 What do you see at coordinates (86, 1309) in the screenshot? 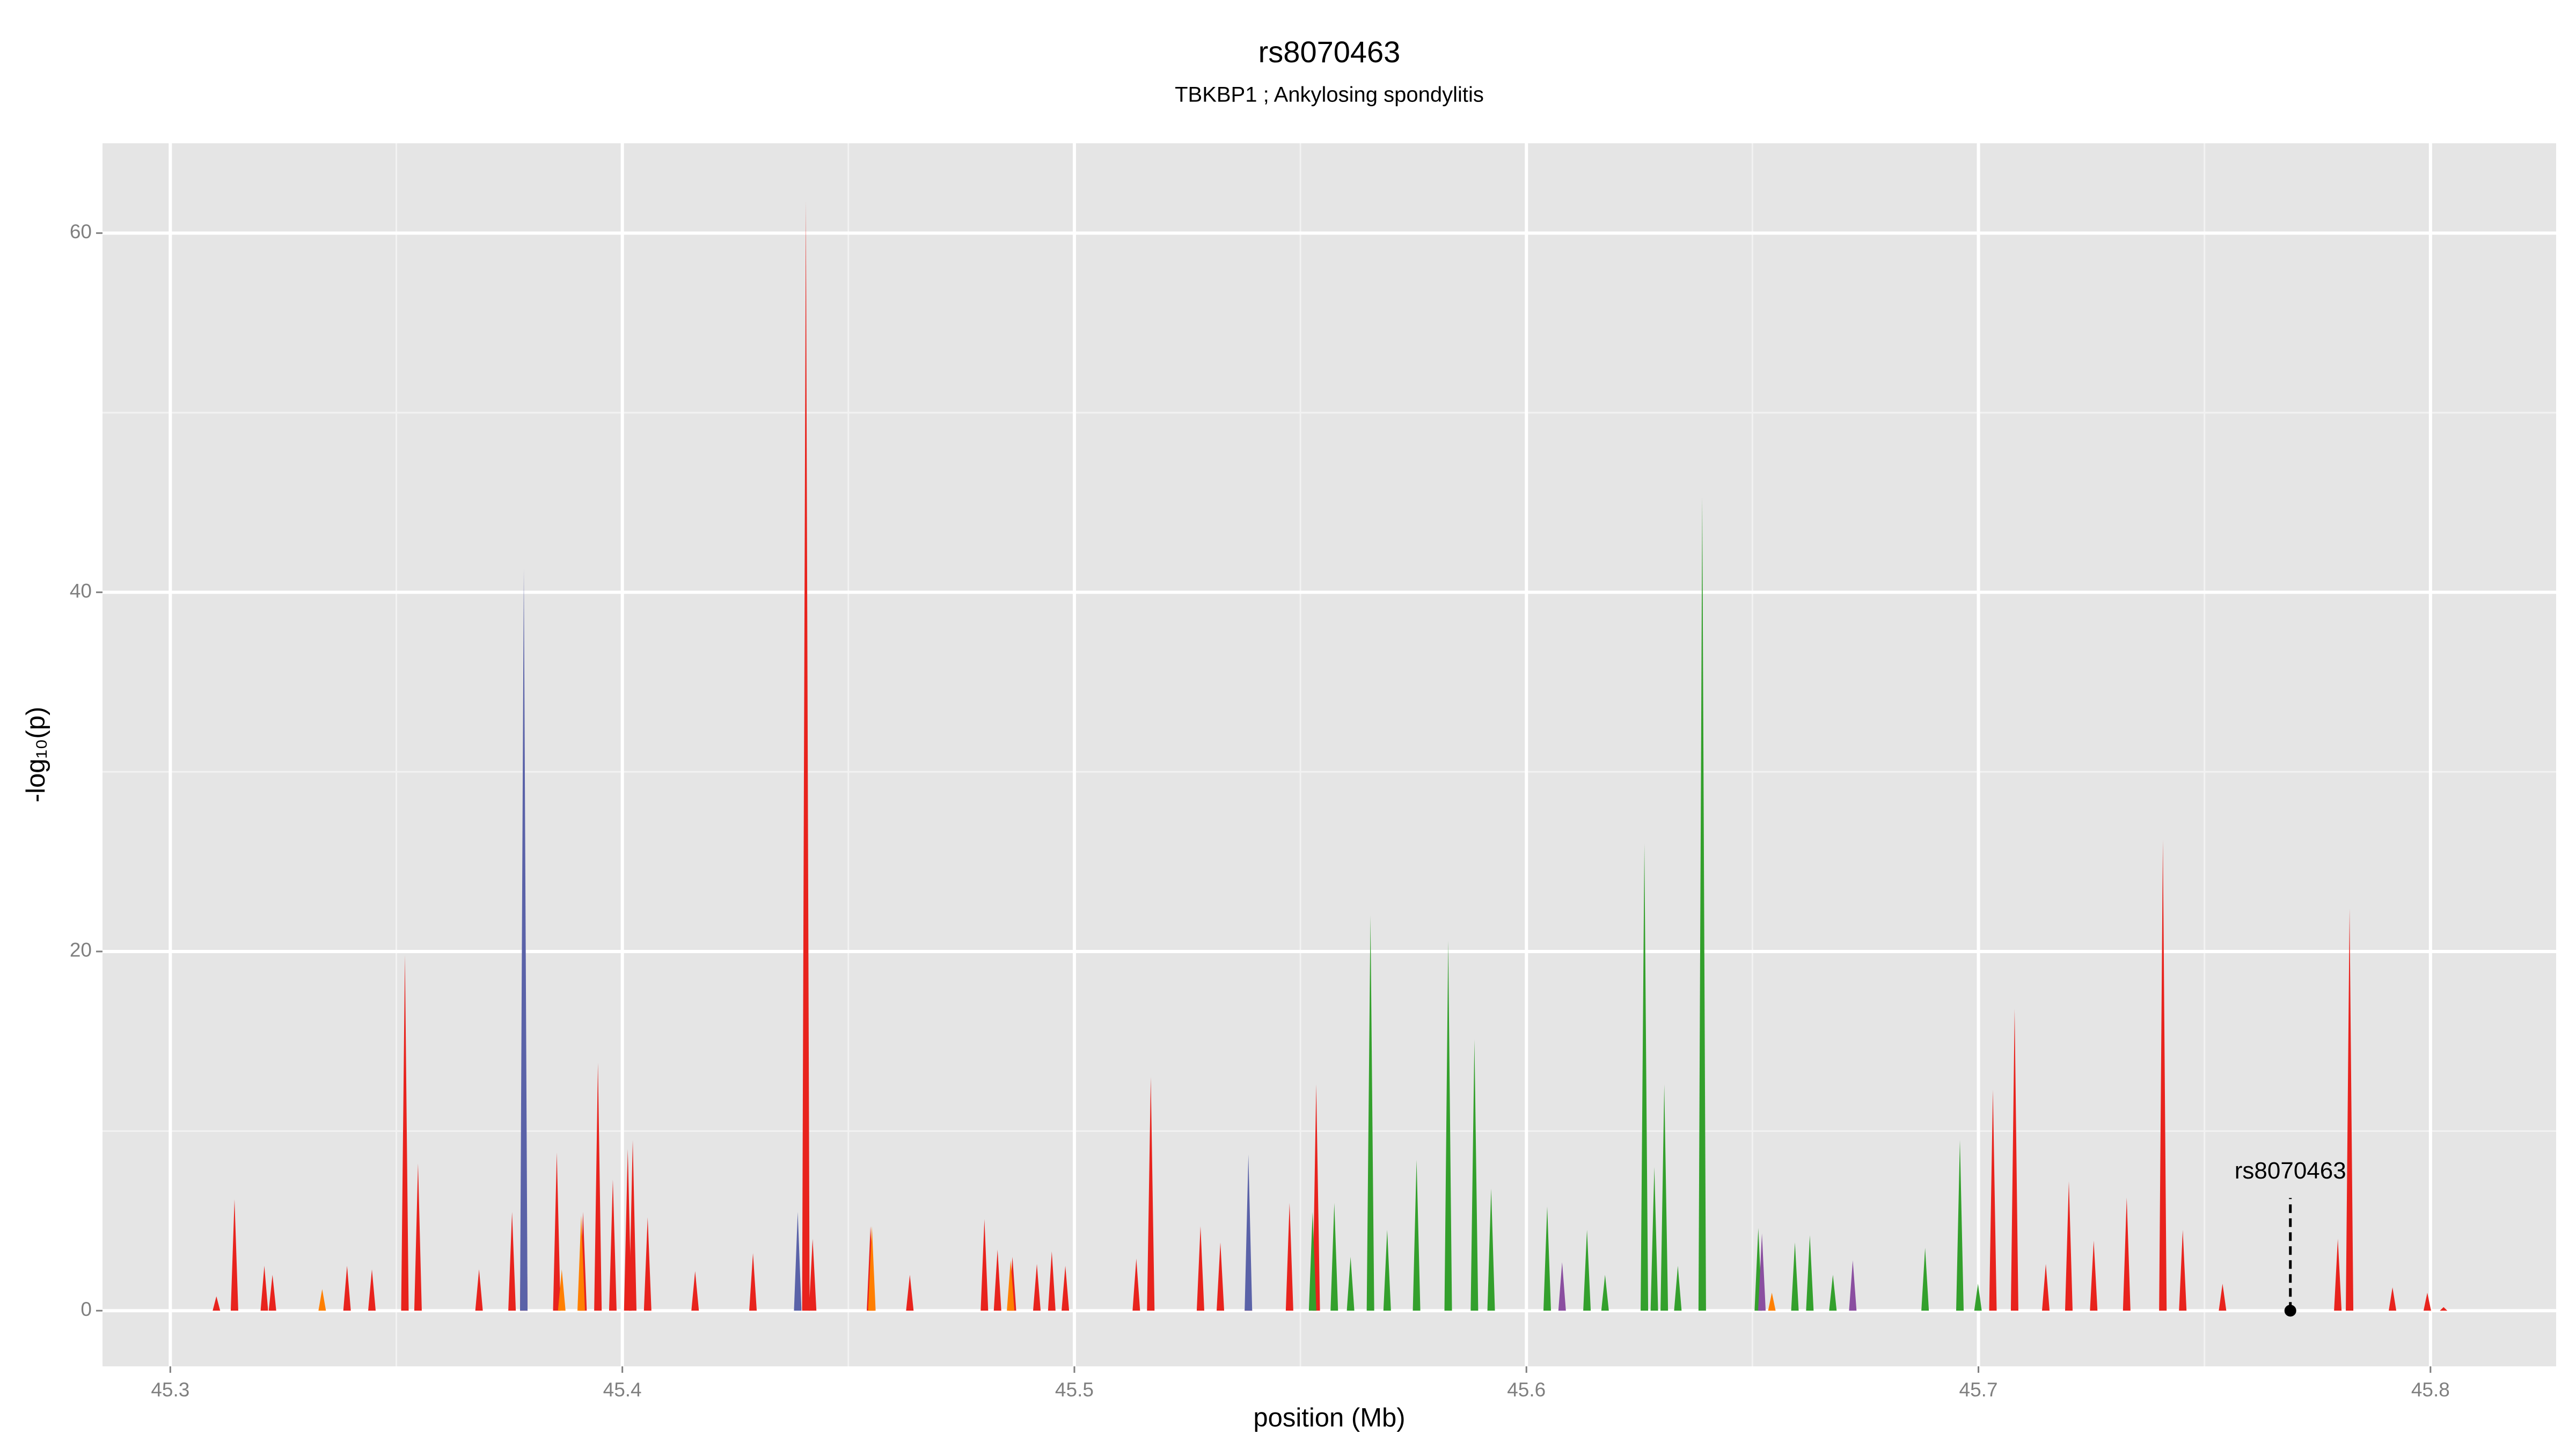
I see `y-tick-label: 0` at bounding box center [86, 1309].